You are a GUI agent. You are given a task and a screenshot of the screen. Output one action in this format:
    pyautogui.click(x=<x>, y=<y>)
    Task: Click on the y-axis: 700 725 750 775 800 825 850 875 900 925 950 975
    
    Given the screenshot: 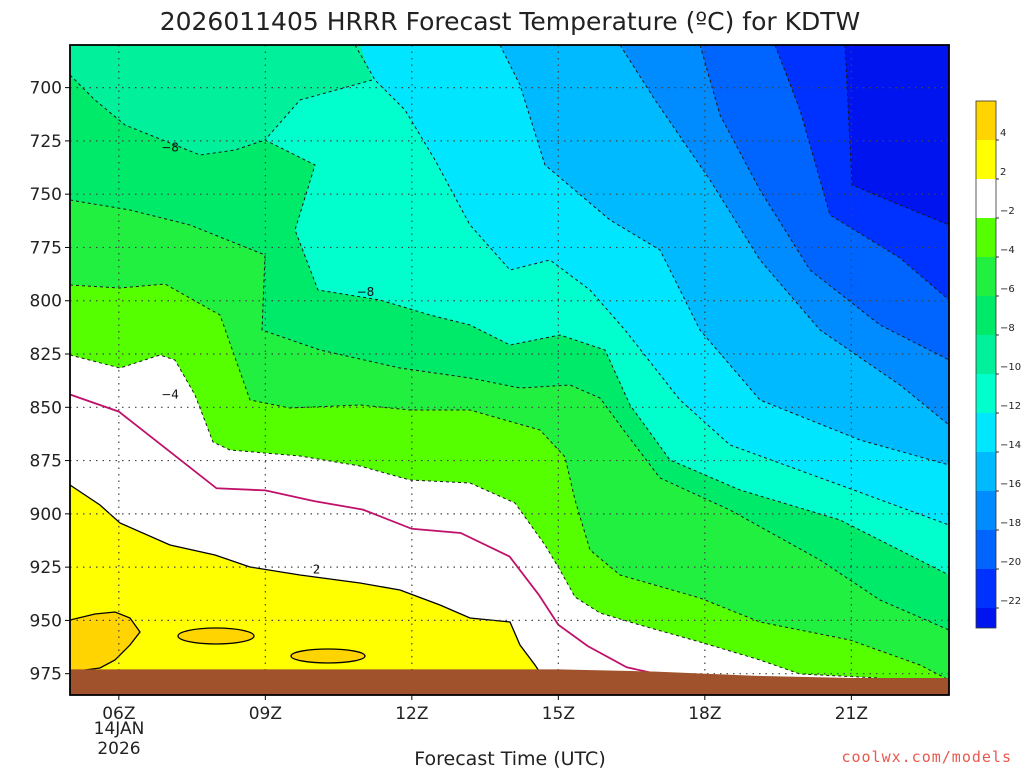 What is the action you would take?
    pyautogui.click(x=50, y=382)
    